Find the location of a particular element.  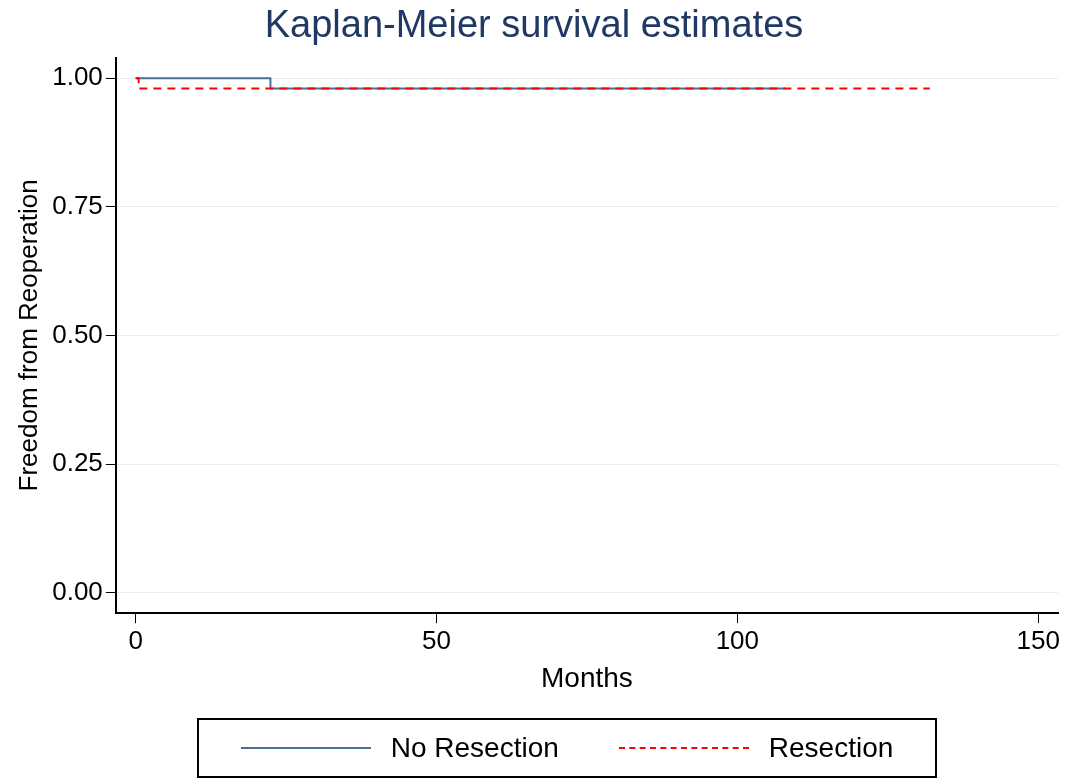

legend-label: No Resection is located at coordinates (474, 748).